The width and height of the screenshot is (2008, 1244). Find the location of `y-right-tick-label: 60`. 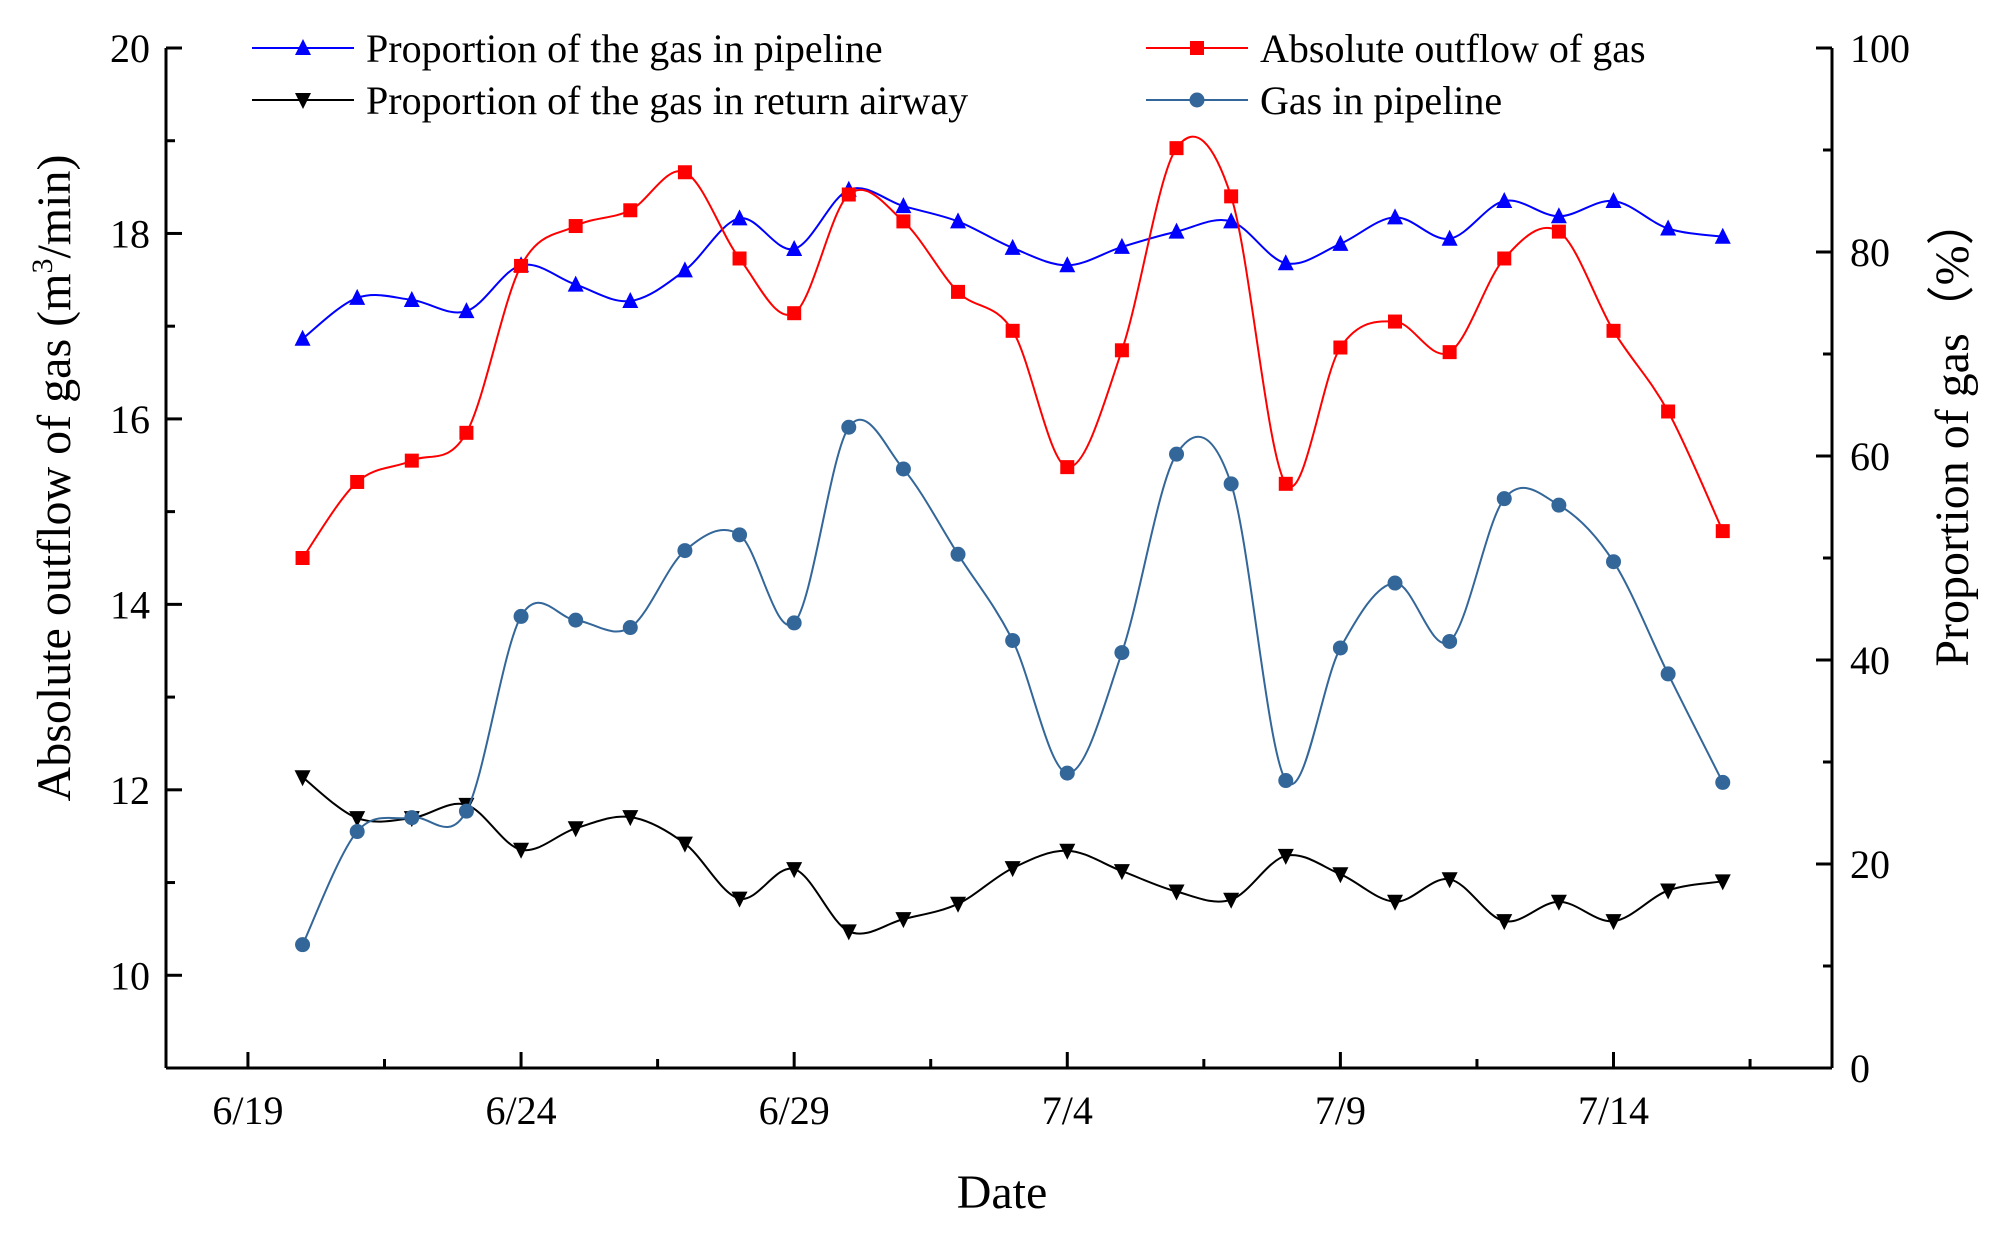

y-right-tick-label: 60 is located at coordinates (1870, 456).